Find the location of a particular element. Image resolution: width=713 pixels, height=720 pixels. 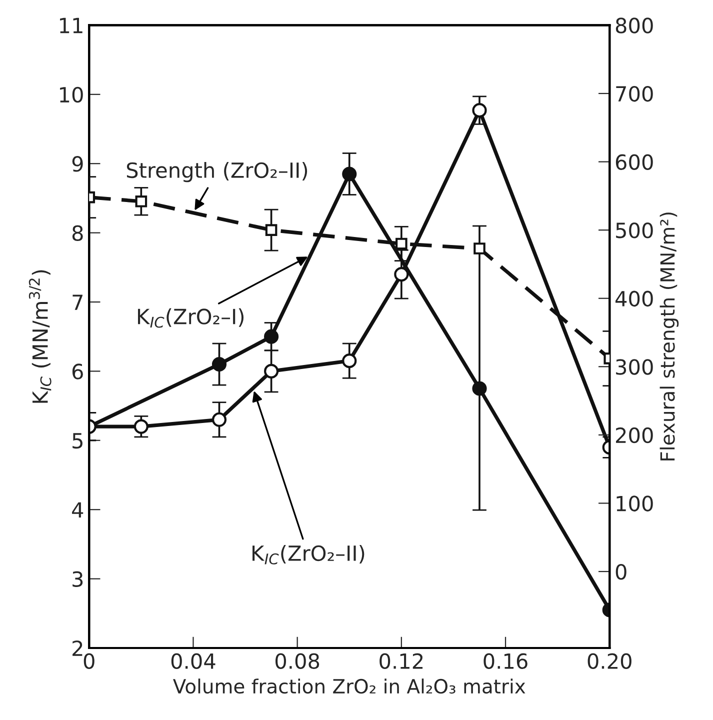

y2-tick-label: 300 is located at coordinates (634, 367).